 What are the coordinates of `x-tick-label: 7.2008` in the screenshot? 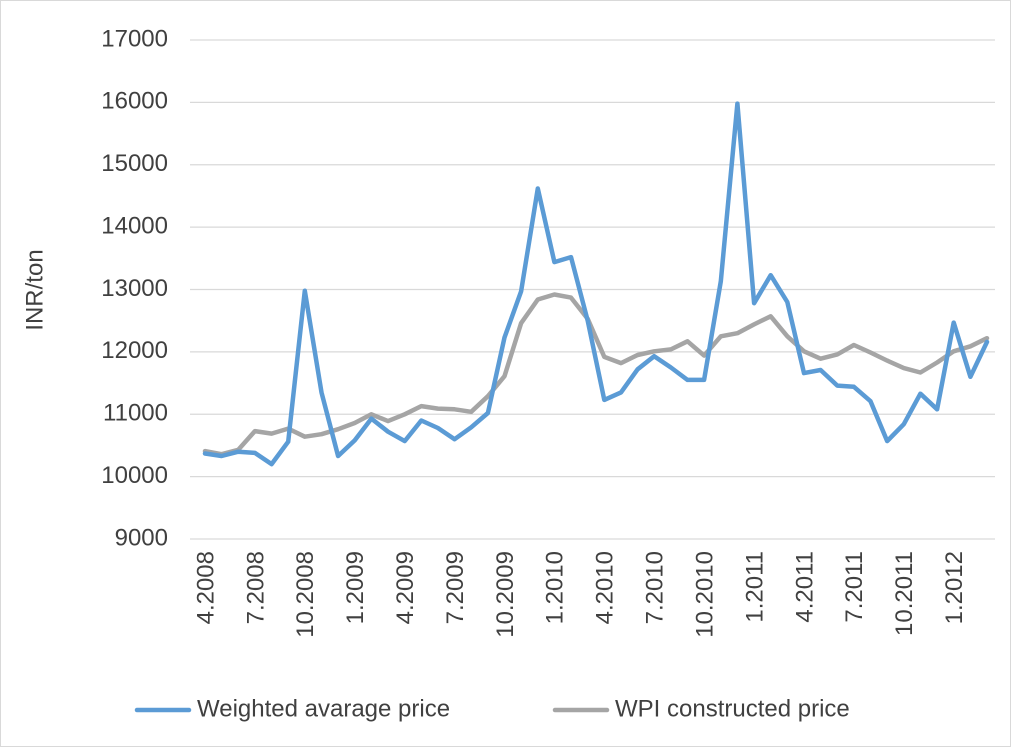 It's located at (255, 587).